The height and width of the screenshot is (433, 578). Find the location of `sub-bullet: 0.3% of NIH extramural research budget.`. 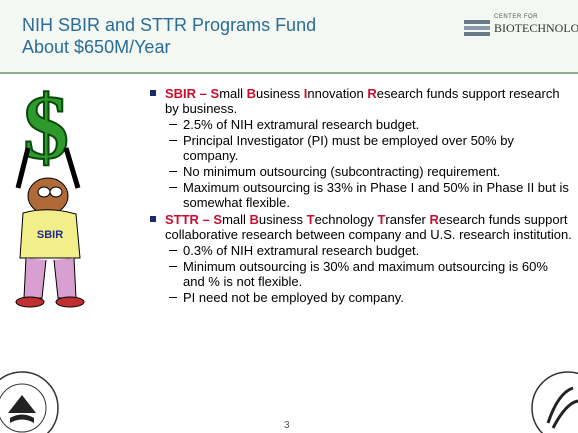

sub-bullet: 0.3% of NIH extramural research budget. is located at coordinates (361, 250).